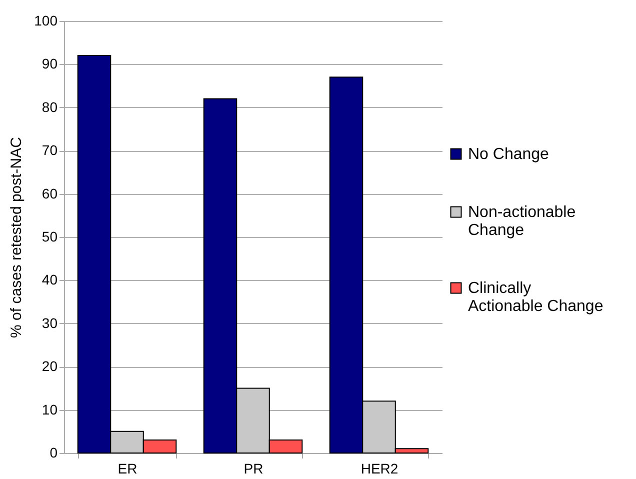 This screenshot has width=636, height=479. Describe the element at coordinates (54, 452) in the screenshot. I see `y-tick-label: 0` at that location.